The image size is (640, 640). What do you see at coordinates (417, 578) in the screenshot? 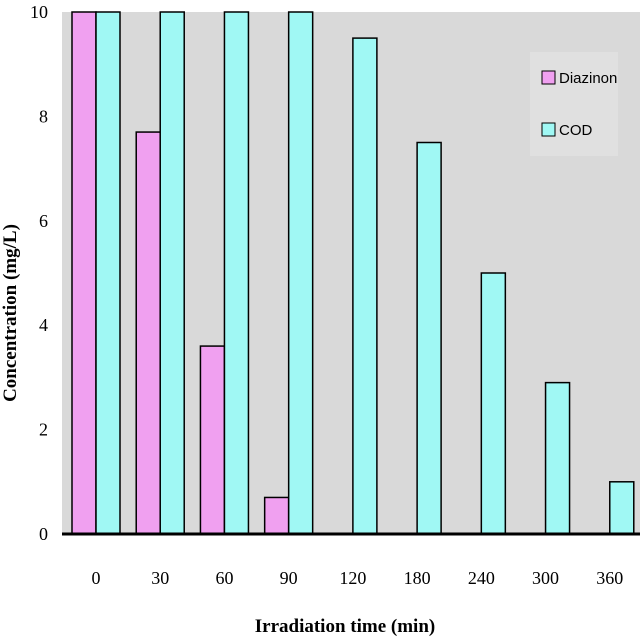
I see `x-tick-label: 180` at bounding box center [417, 578].